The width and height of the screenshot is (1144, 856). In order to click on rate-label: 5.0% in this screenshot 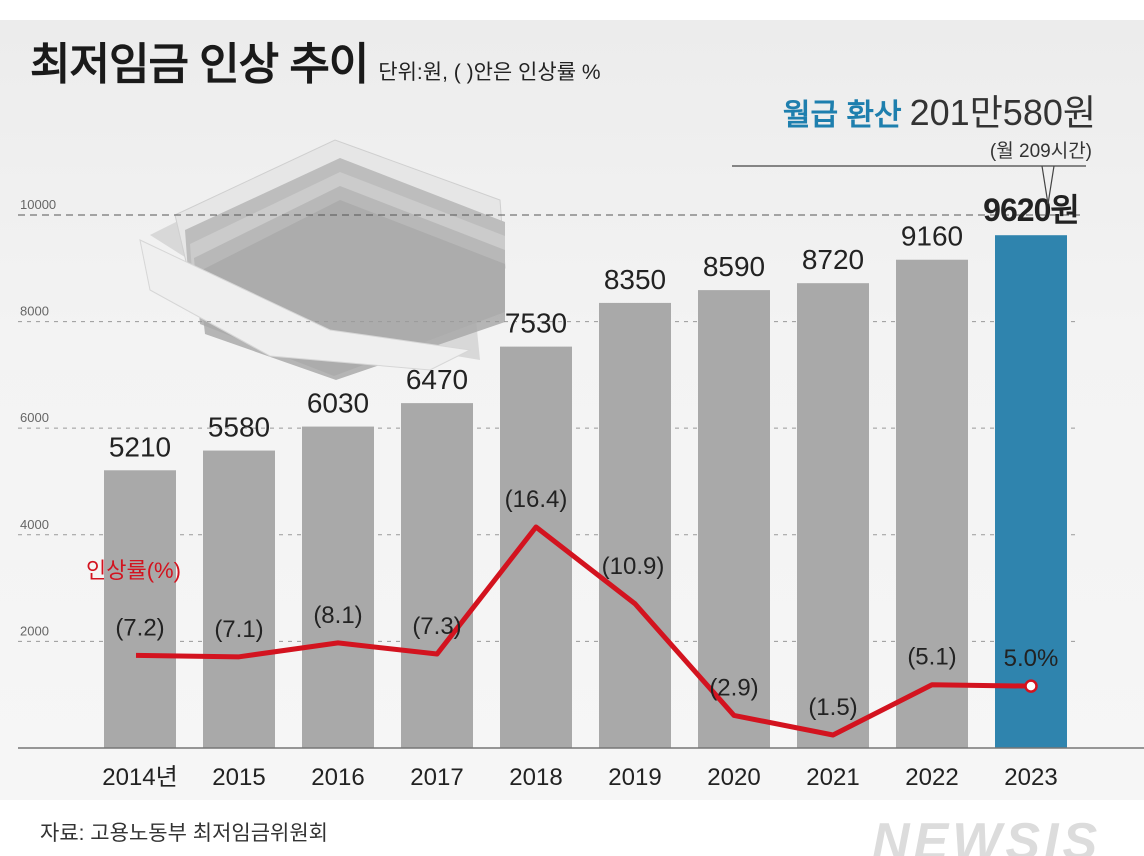, I will do `click(1031, 658)`.